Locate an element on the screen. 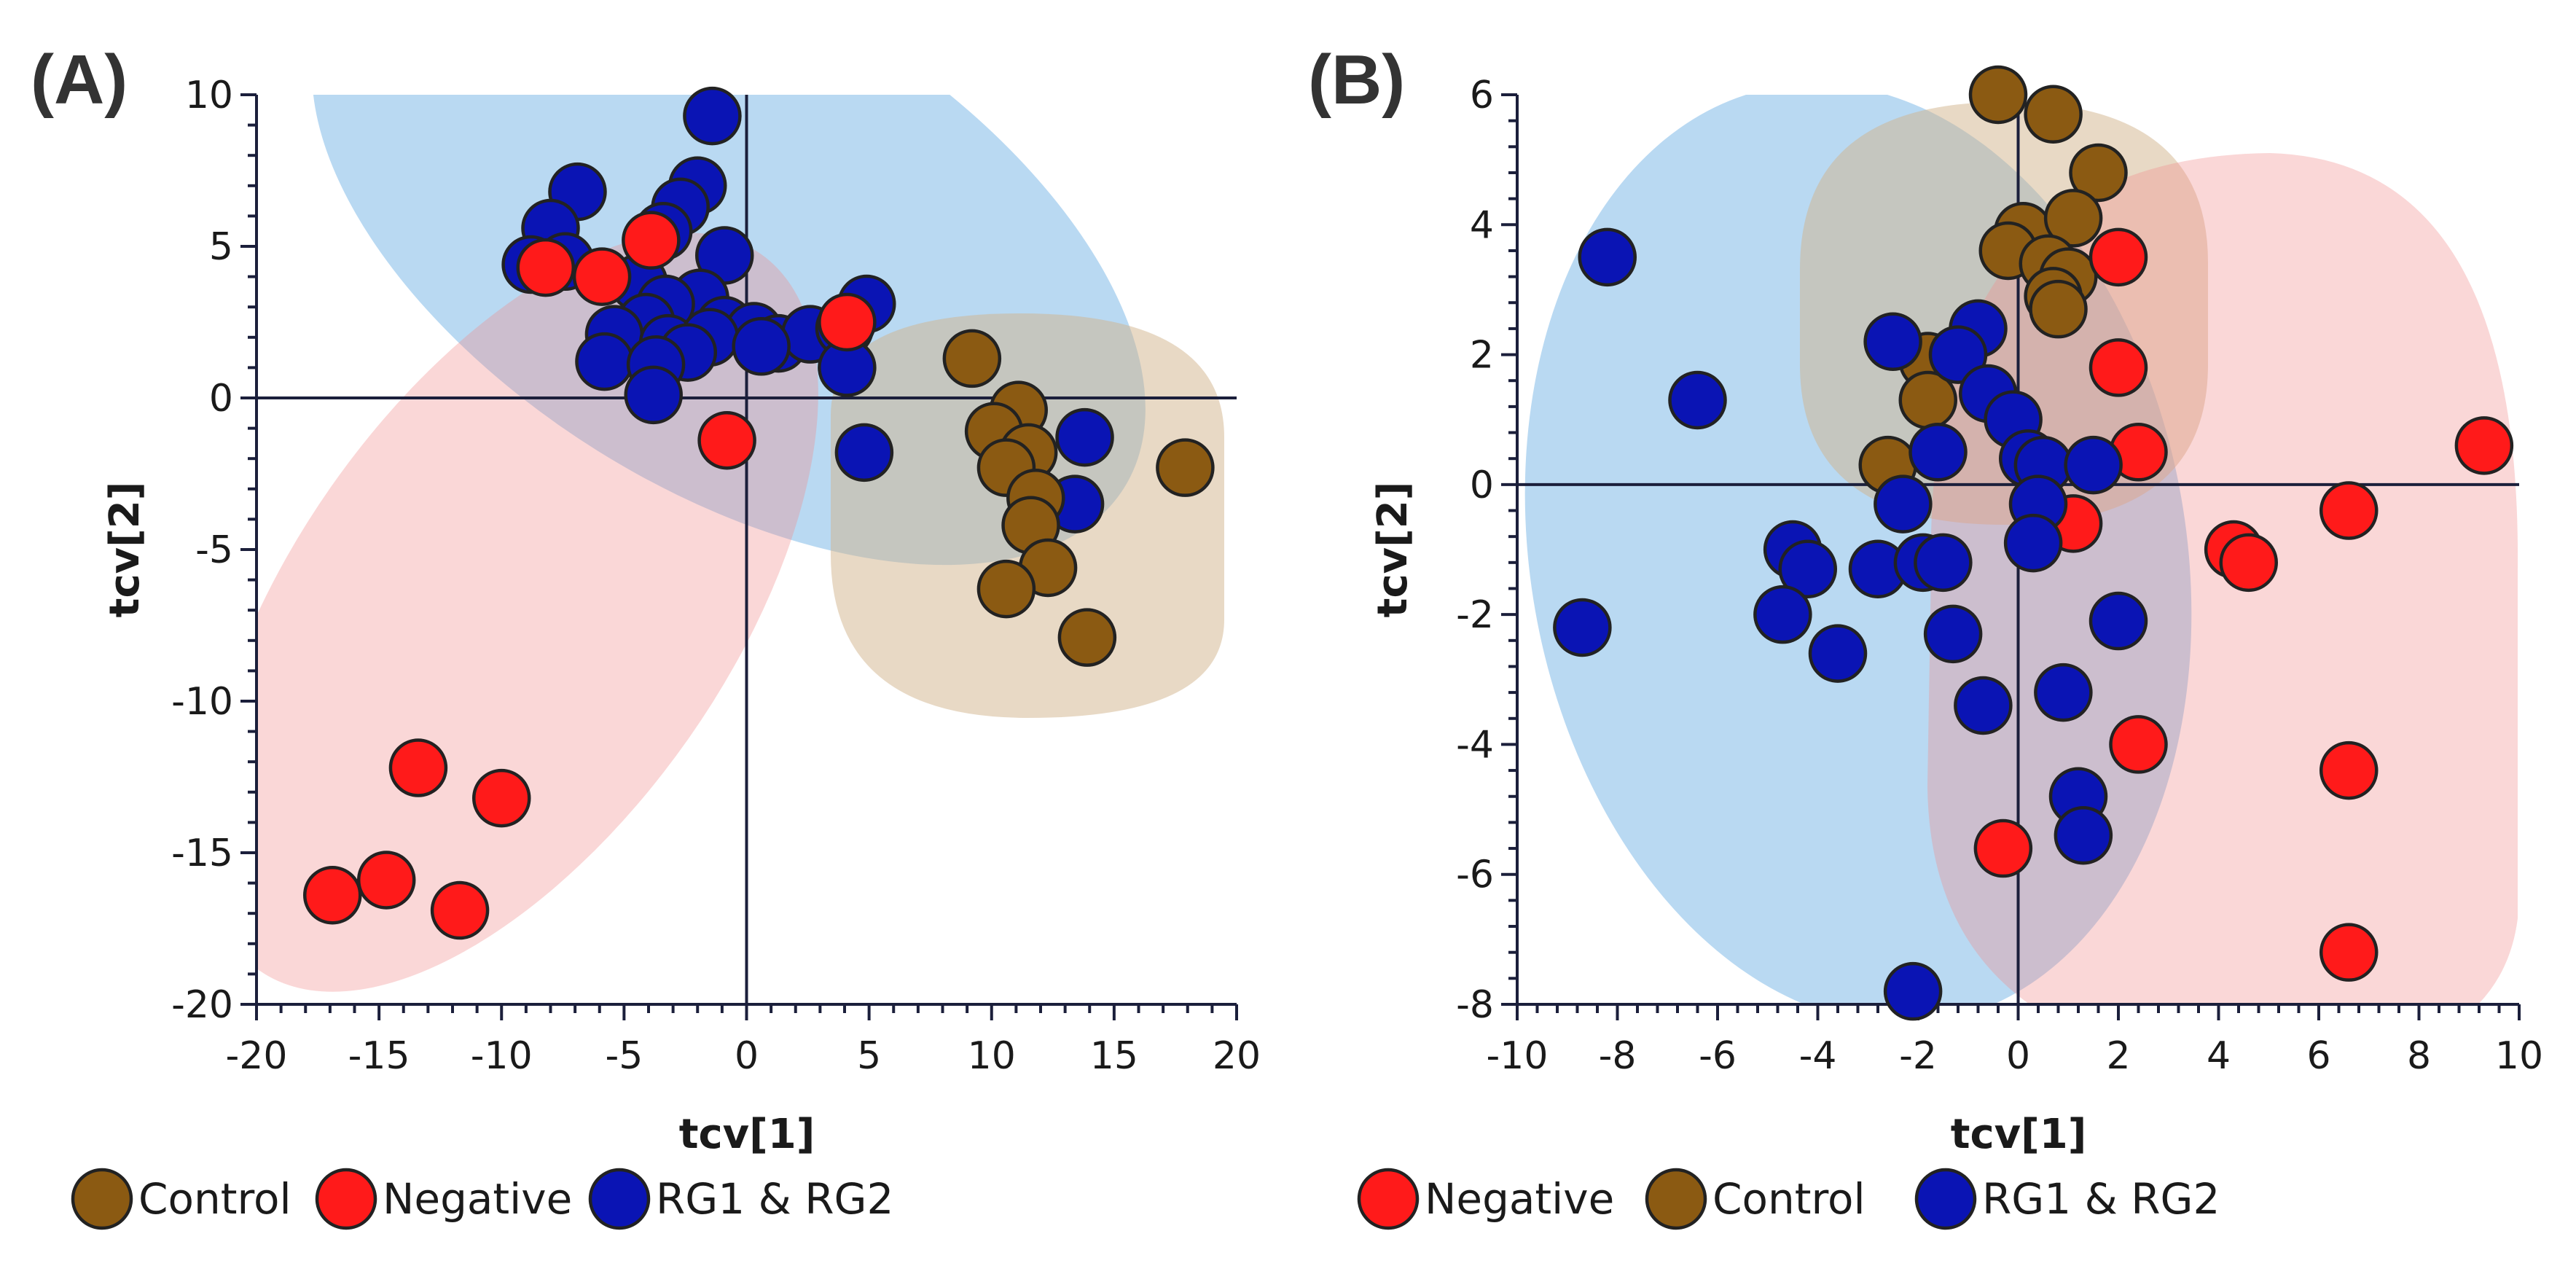  panel-a-y-axis-title: tcv[2] is located at coordinates (125, 550).